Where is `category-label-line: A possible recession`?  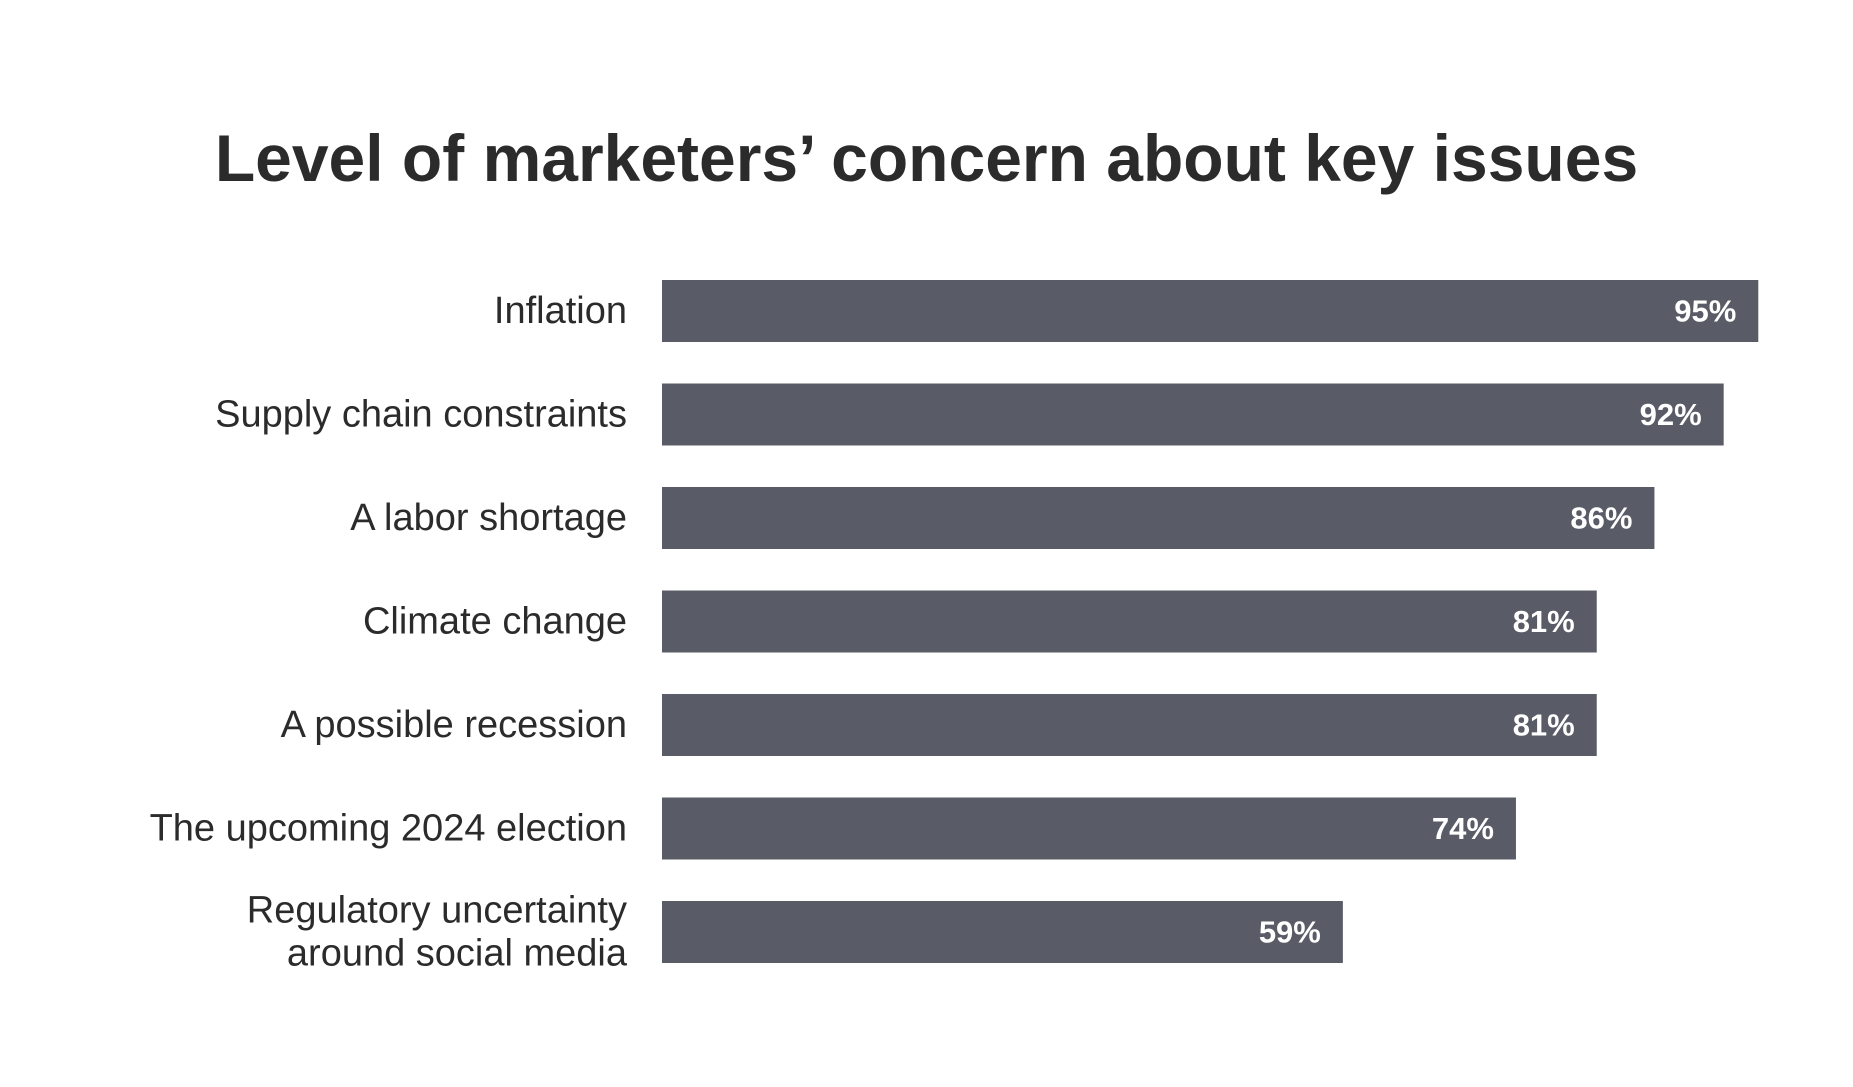
category-label-line: A possible recession is located at coordinates (454, 725).